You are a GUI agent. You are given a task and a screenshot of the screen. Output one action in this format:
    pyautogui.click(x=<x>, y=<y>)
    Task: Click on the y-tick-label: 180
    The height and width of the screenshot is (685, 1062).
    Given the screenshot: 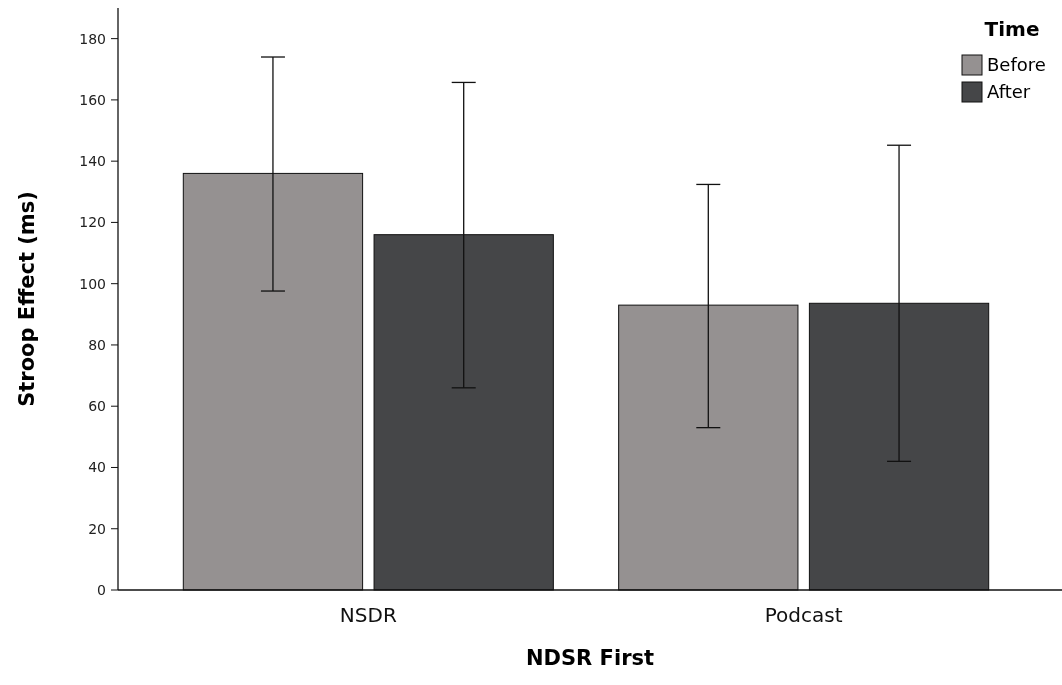 What is the action you would take?
    pyautogui.click(x=92, y=38)
    